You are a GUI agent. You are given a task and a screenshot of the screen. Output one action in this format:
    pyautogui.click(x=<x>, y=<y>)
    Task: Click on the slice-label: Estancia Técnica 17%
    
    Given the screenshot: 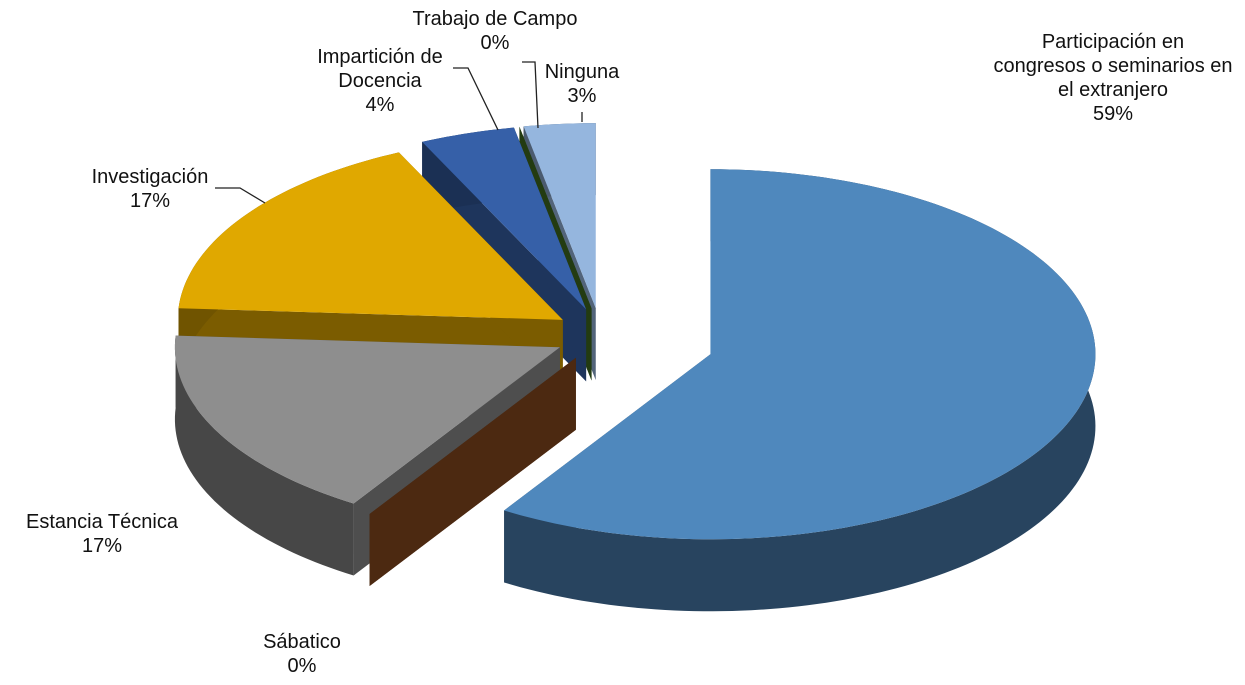 What is the action you would take?
    pyautogui.click(x=106, y=534)
    